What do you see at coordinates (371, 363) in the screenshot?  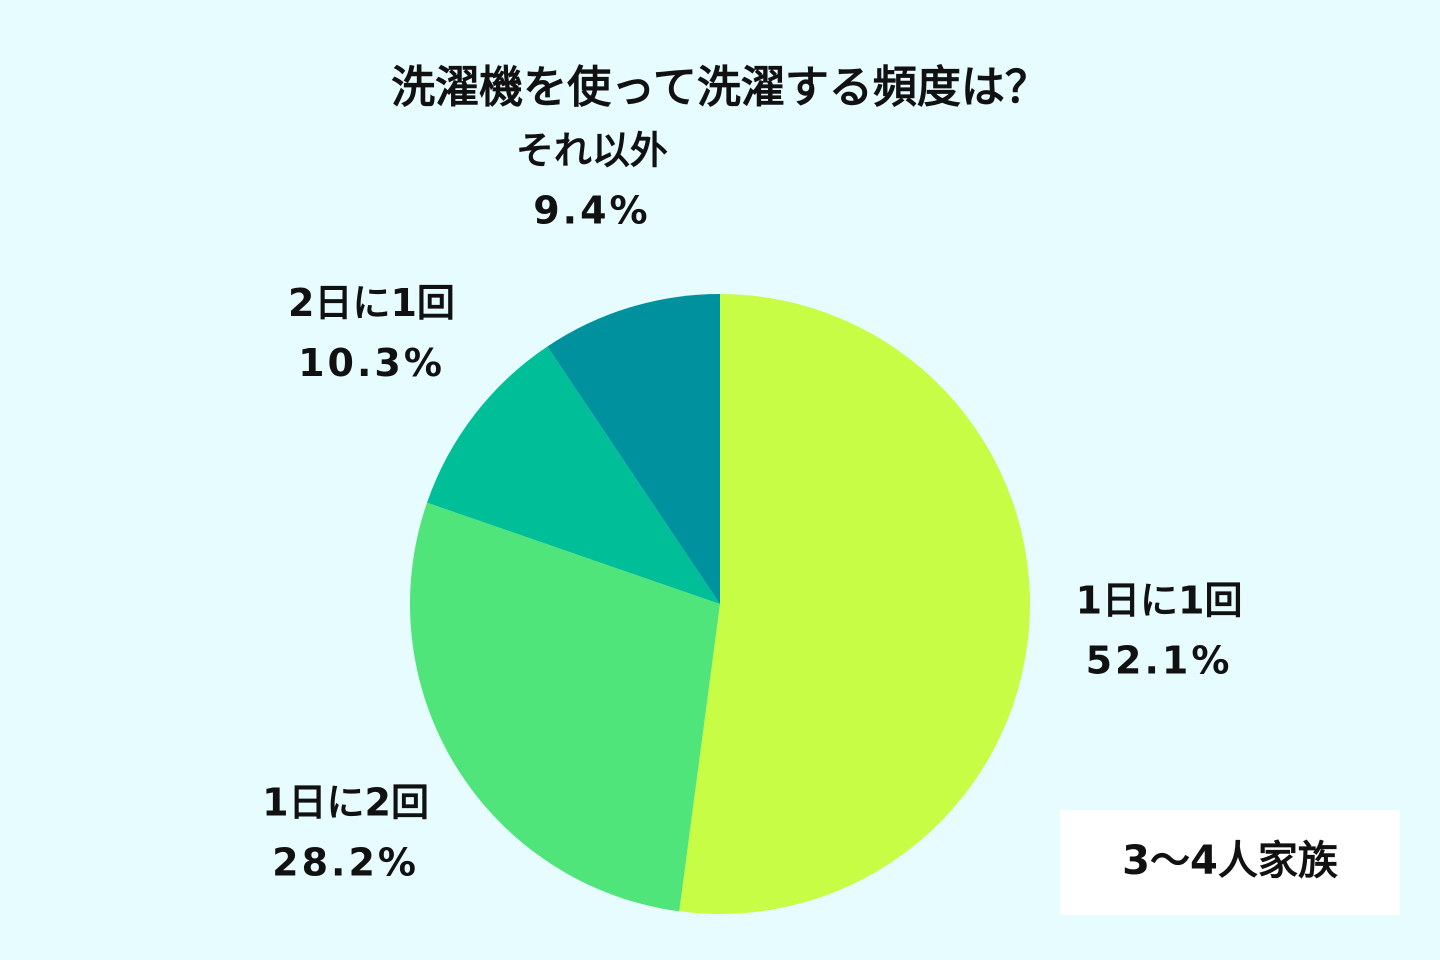 I see `slice-value-label: 10.3%` at bounding box center [371, 363].